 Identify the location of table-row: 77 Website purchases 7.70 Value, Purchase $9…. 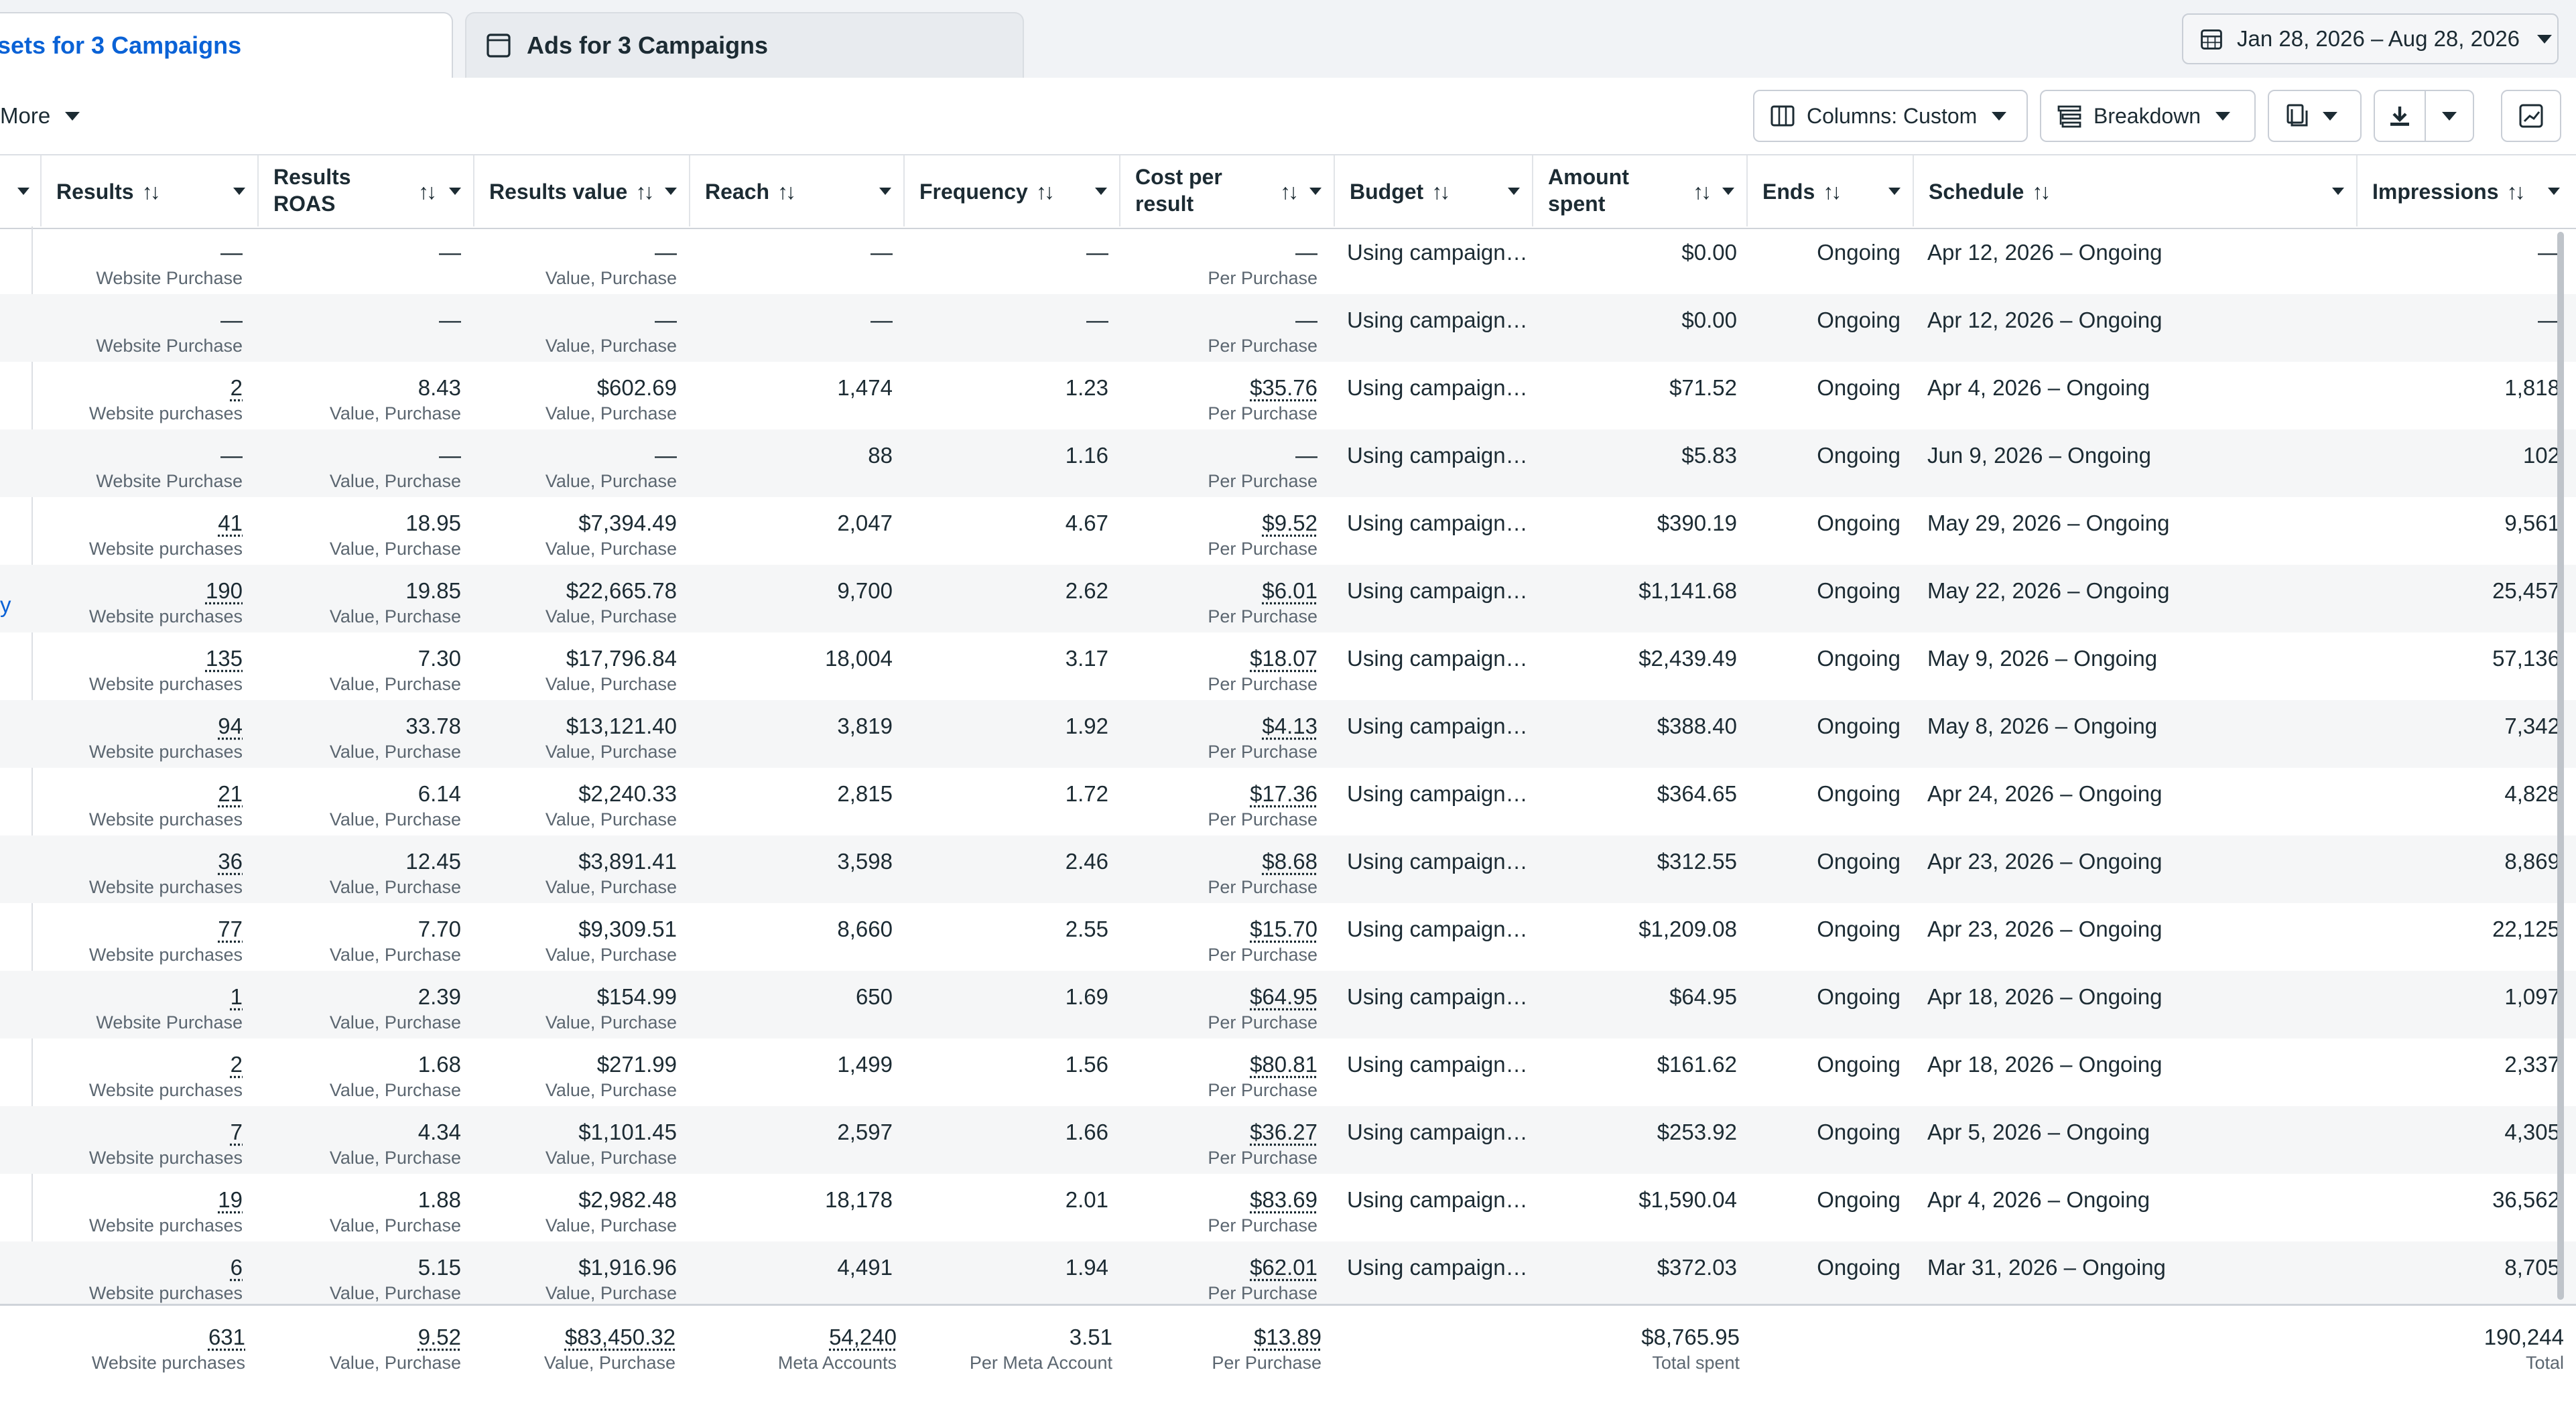
(1288, 937).